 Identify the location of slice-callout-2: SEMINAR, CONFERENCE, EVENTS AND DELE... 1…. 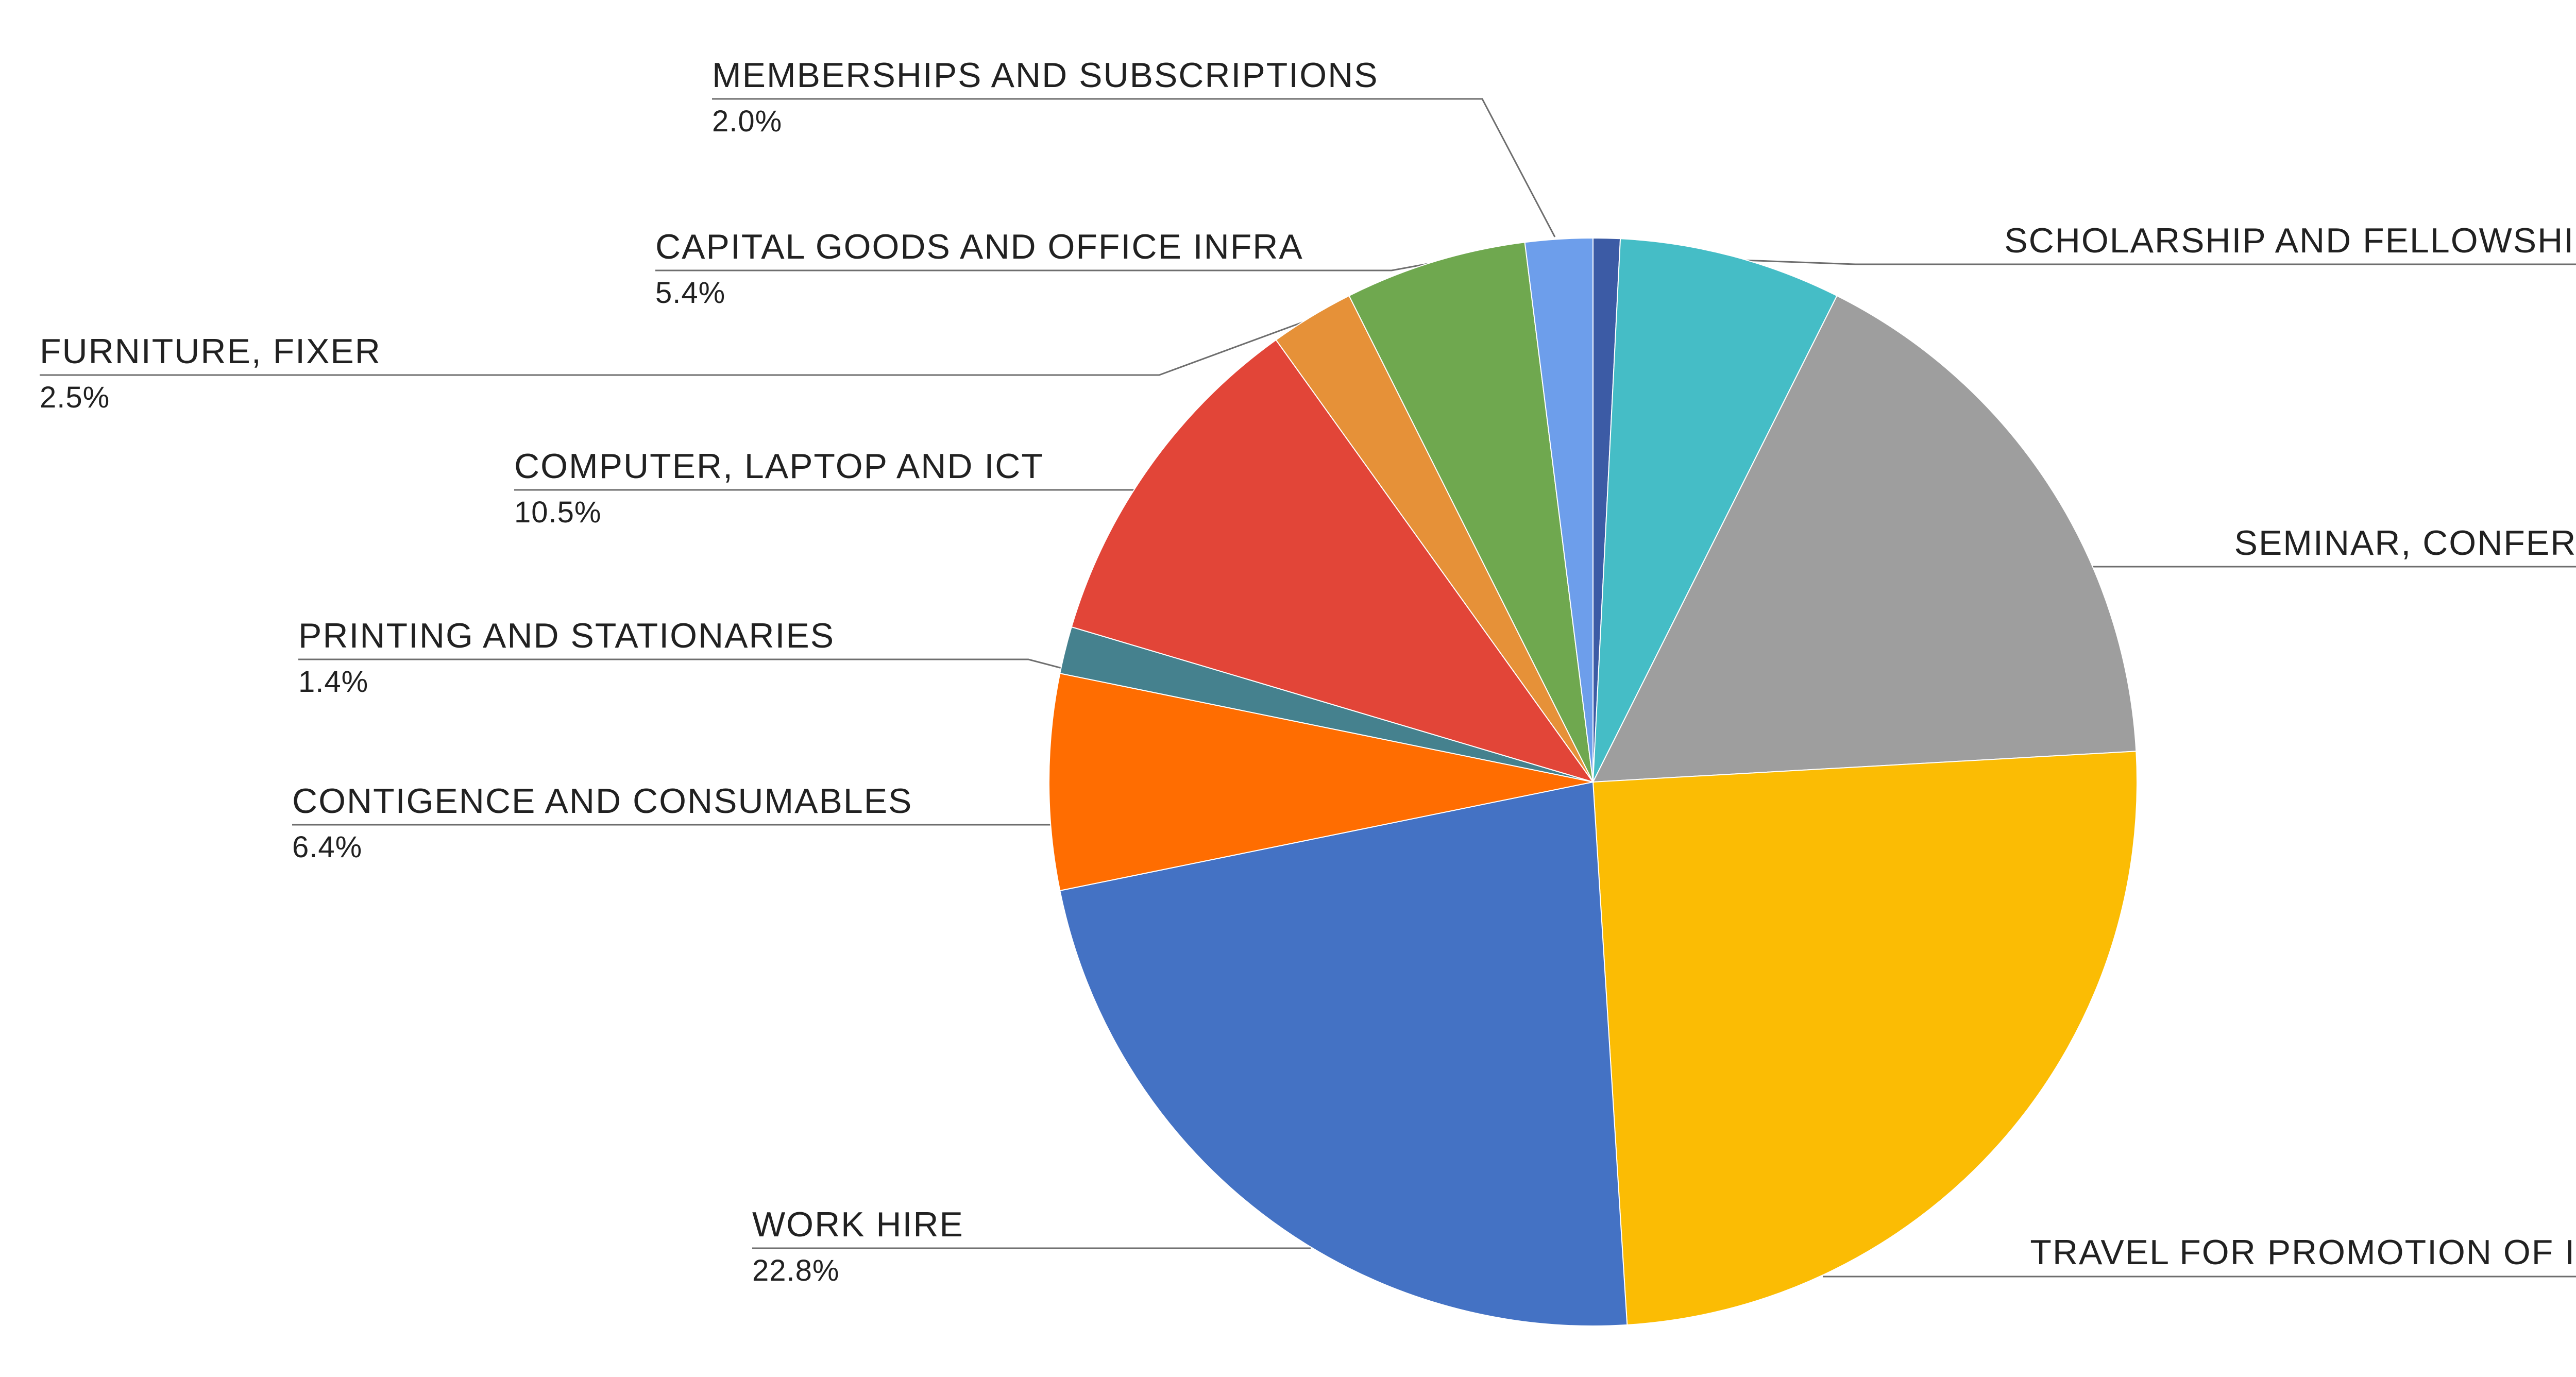
(2405, 563).